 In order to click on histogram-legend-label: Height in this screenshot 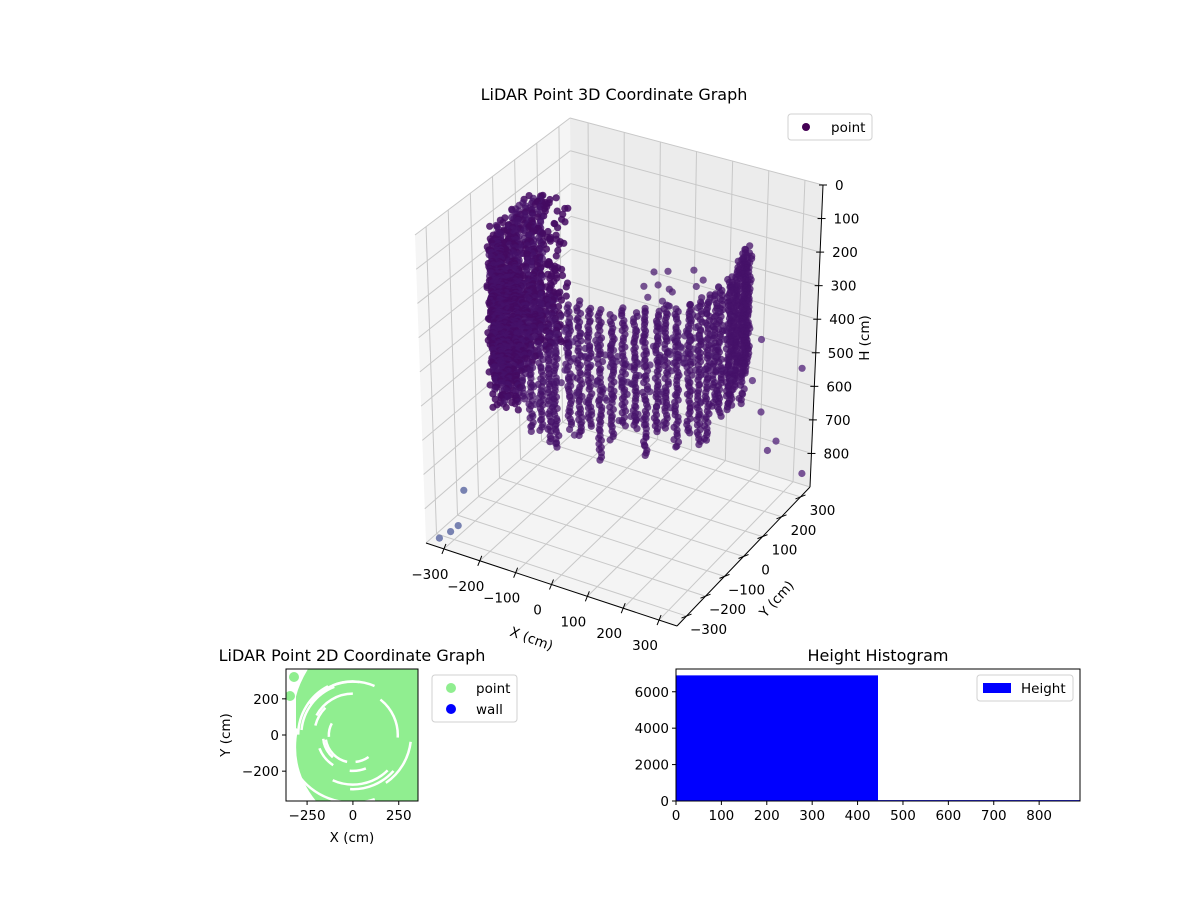, I will do `click(1043, 689)`.